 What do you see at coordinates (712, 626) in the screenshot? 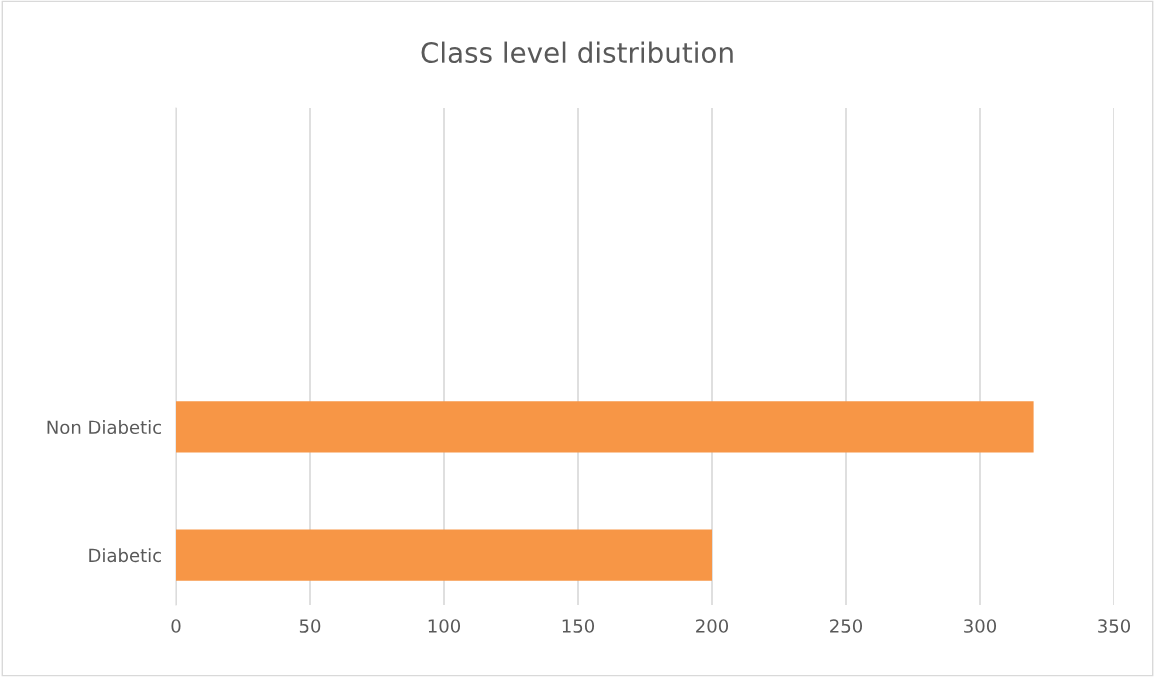
I see `x-tick-label: 200` at bounding box center [712, 626].